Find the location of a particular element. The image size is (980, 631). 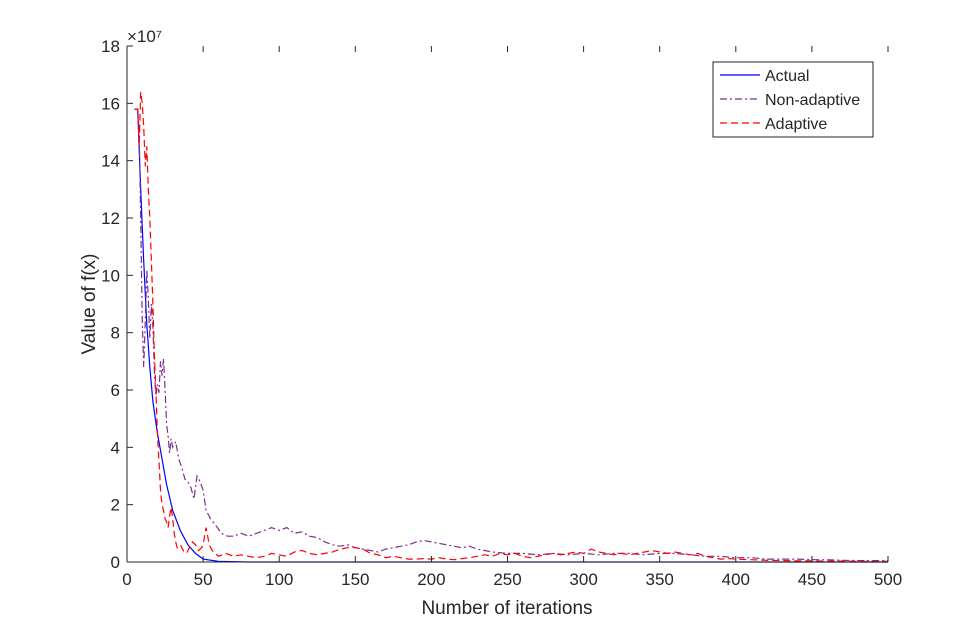

y-tick-label: 16 is located at coordinates (110, 103).